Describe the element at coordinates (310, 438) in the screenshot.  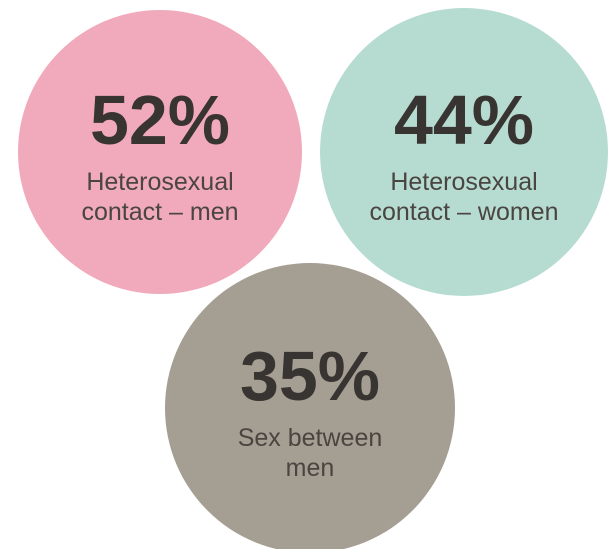
I see `label-line: Sex between` at that location.